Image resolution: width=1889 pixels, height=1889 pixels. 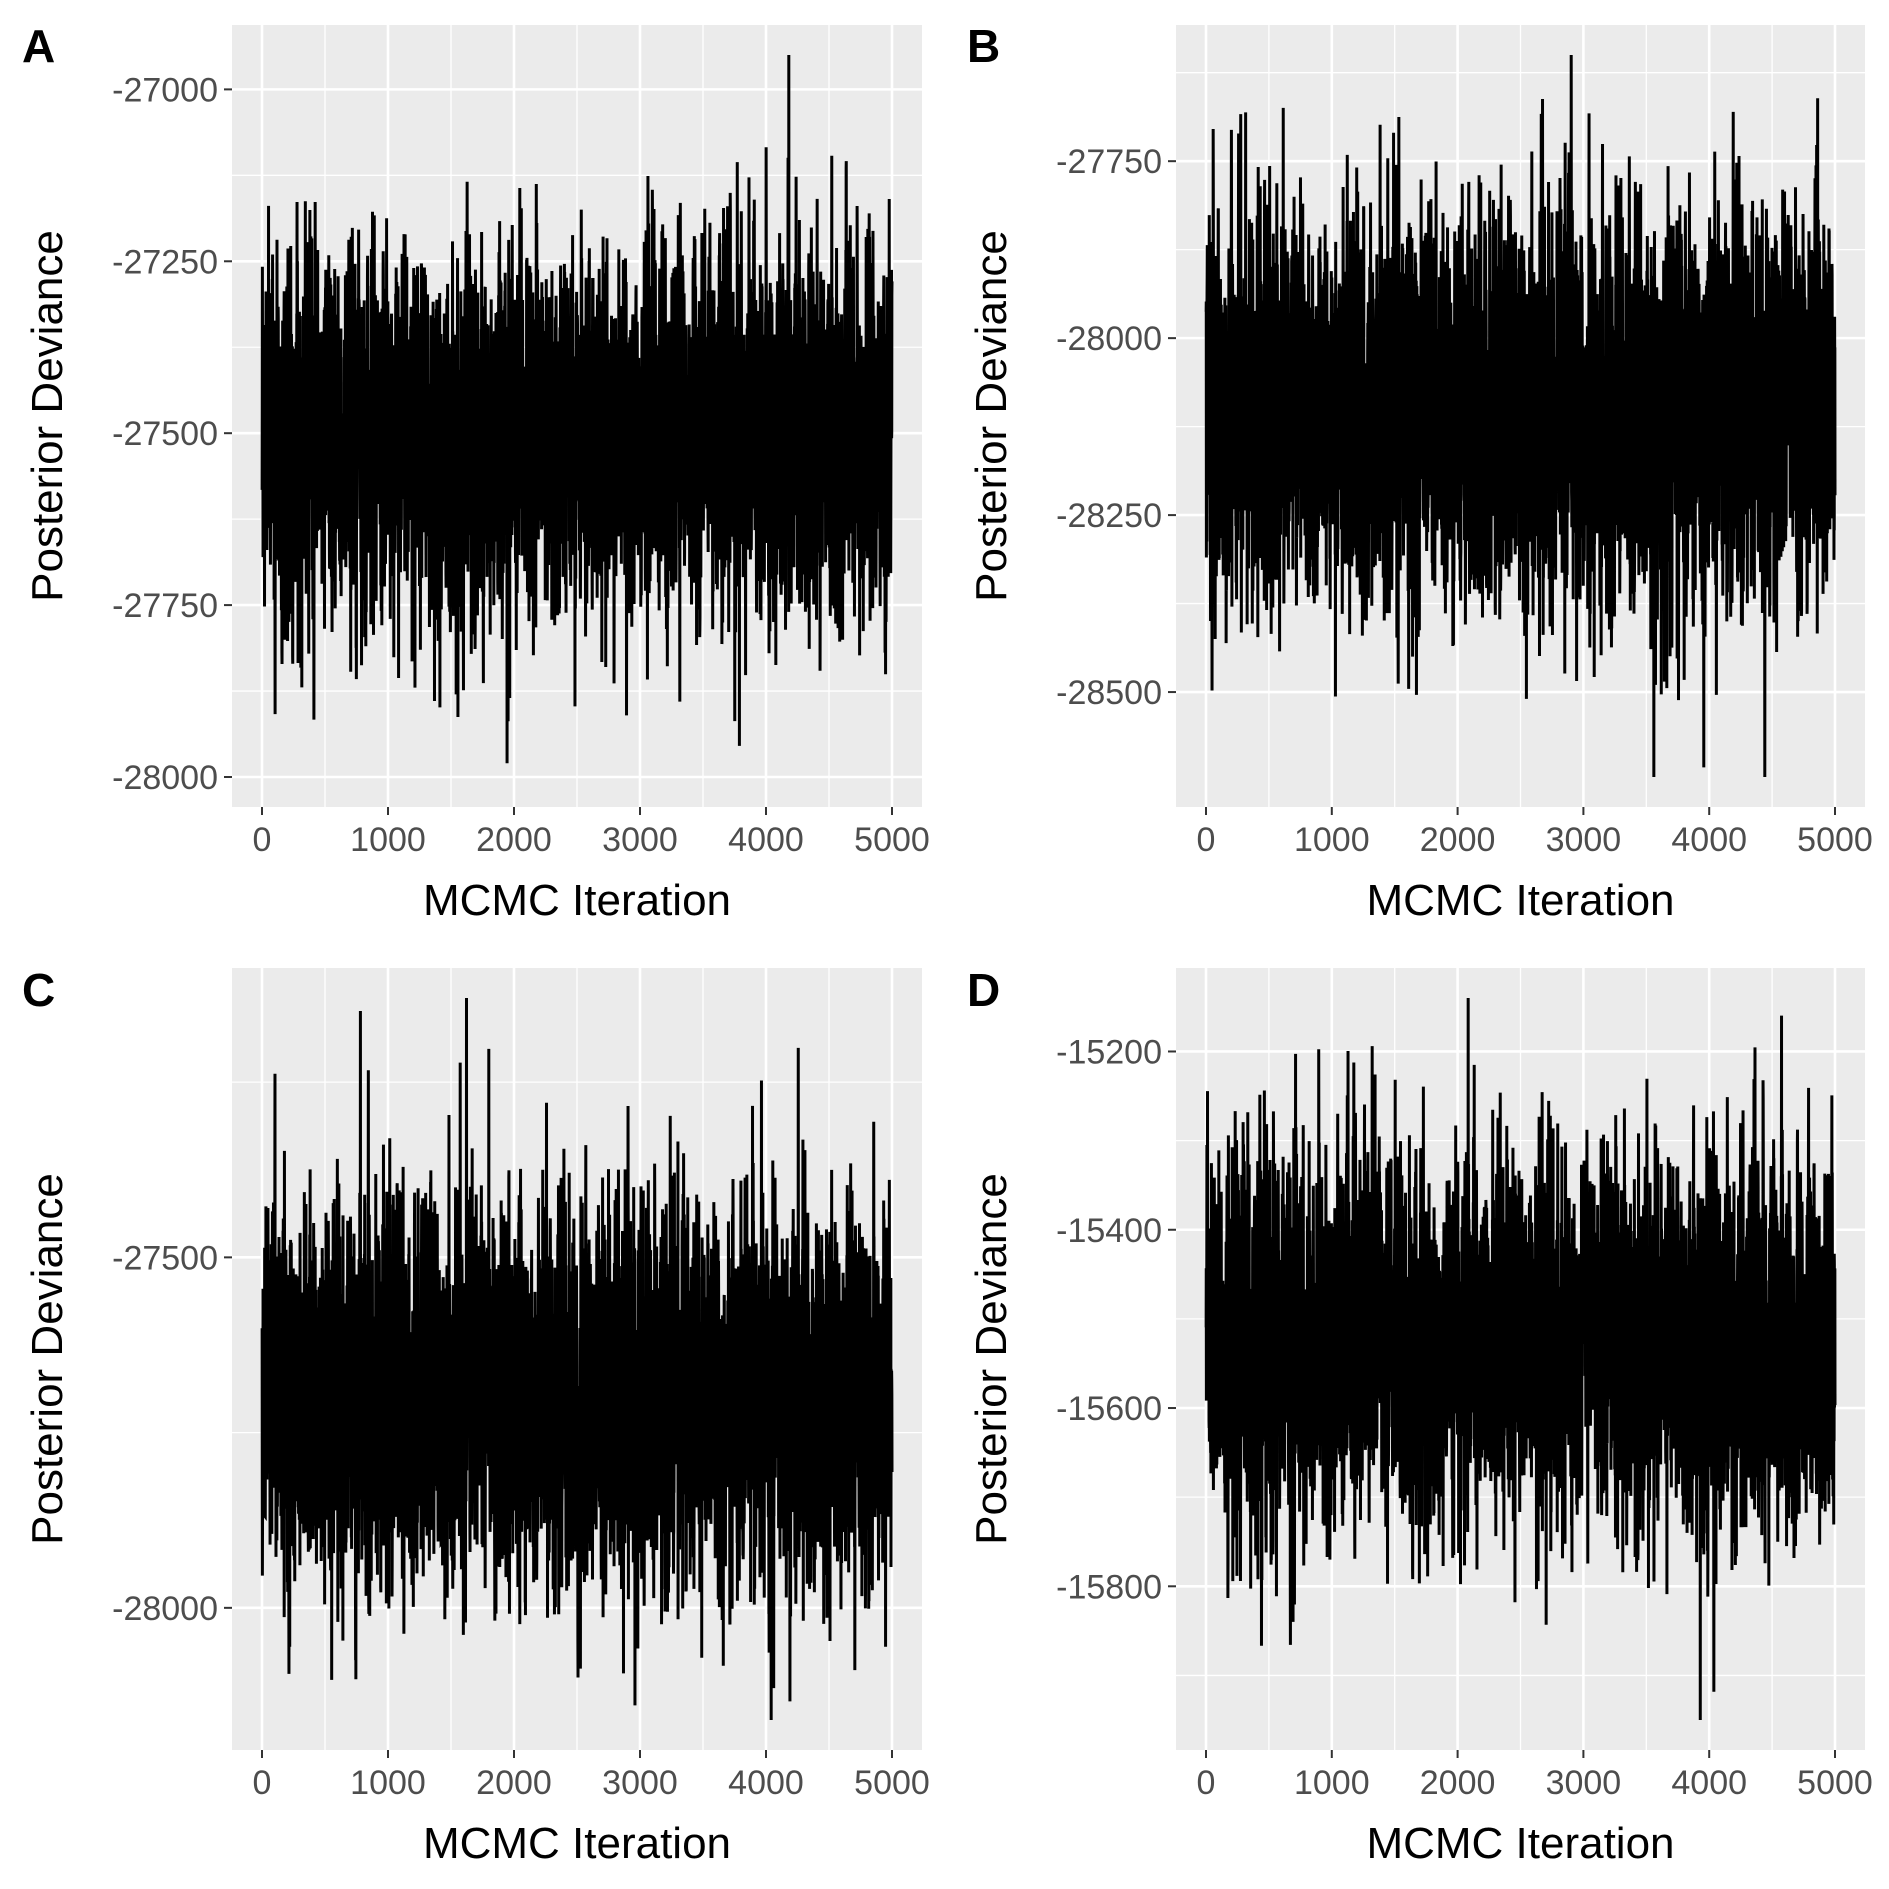 I want to click on y-tick-label: -27250, so click(x=165, y=262).